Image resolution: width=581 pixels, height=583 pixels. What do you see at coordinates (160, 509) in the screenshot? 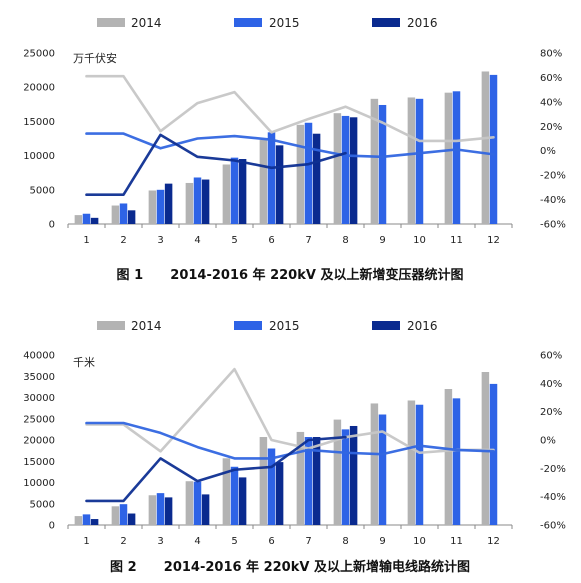
I see `bar-2015-m3` at bounding box center [160, 509].